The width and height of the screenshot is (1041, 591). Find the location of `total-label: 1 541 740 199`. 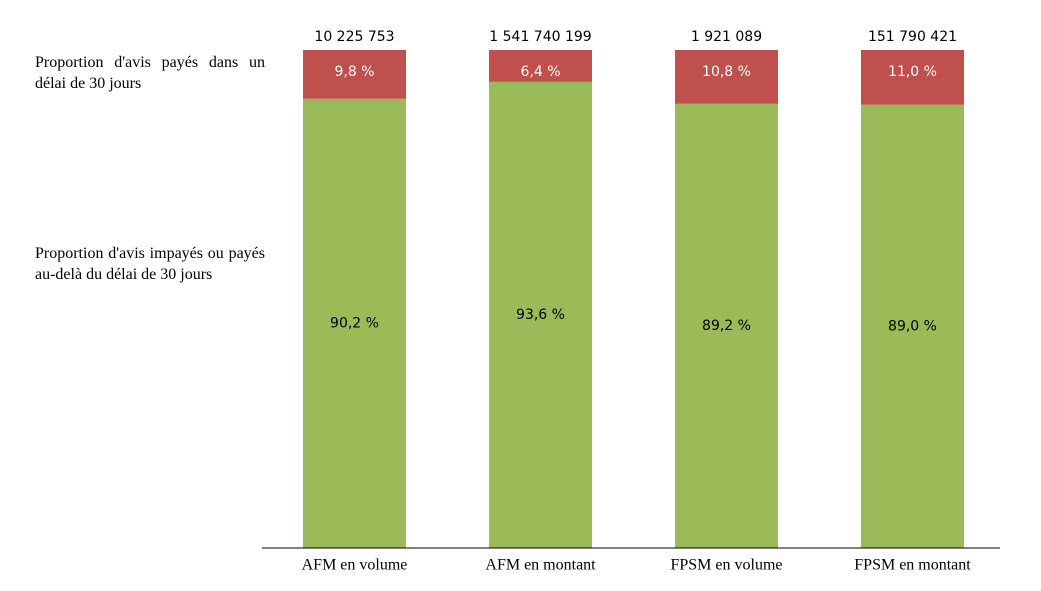

total-label: 1 541 740 199 is located at coordinates (540, 37).